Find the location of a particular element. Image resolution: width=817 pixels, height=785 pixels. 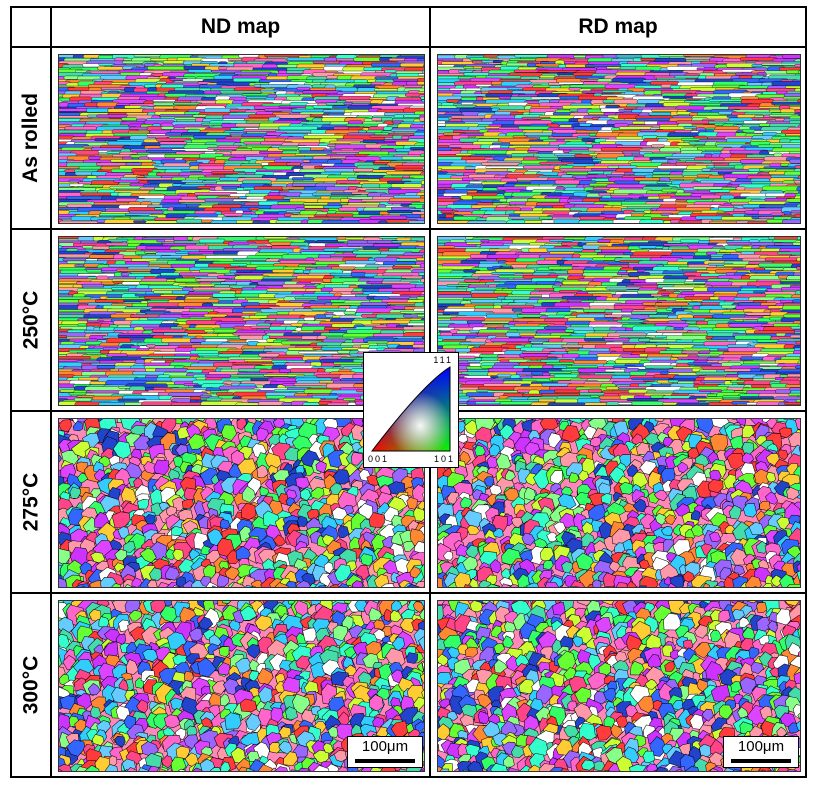

row-header-250c: 250°C is located at coordinates (32, 321).